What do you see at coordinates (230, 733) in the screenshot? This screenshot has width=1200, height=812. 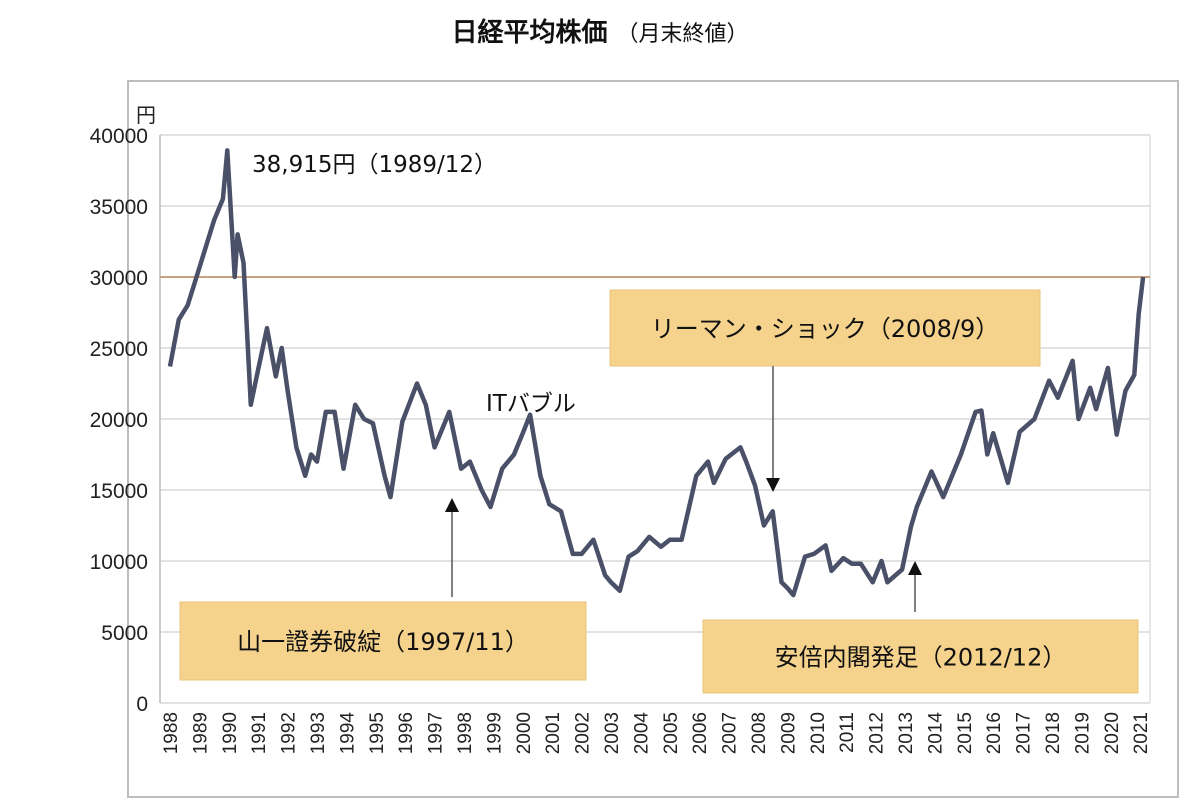 I see `x-tick-label: 1990` at bounding box center [230, 733].